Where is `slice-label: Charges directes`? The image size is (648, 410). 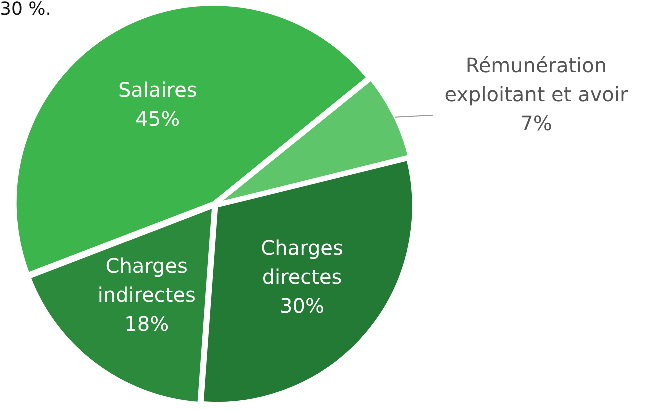
slice-label: Charges directes is located at coordinates (302, 262).